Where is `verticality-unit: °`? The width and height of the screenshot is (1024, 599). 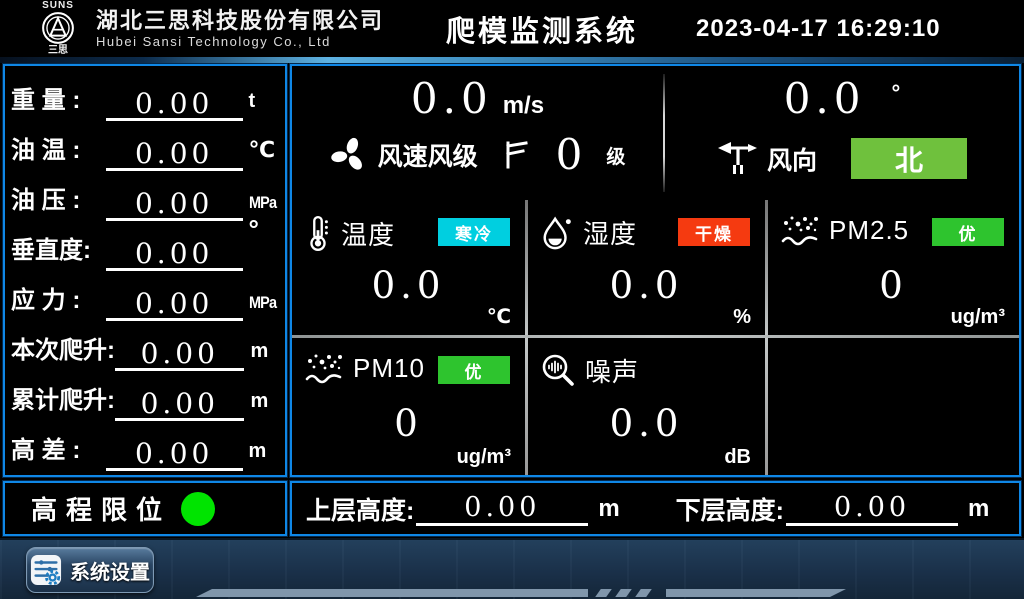 verticality-unit: ° is located at coordinates (253, 229).